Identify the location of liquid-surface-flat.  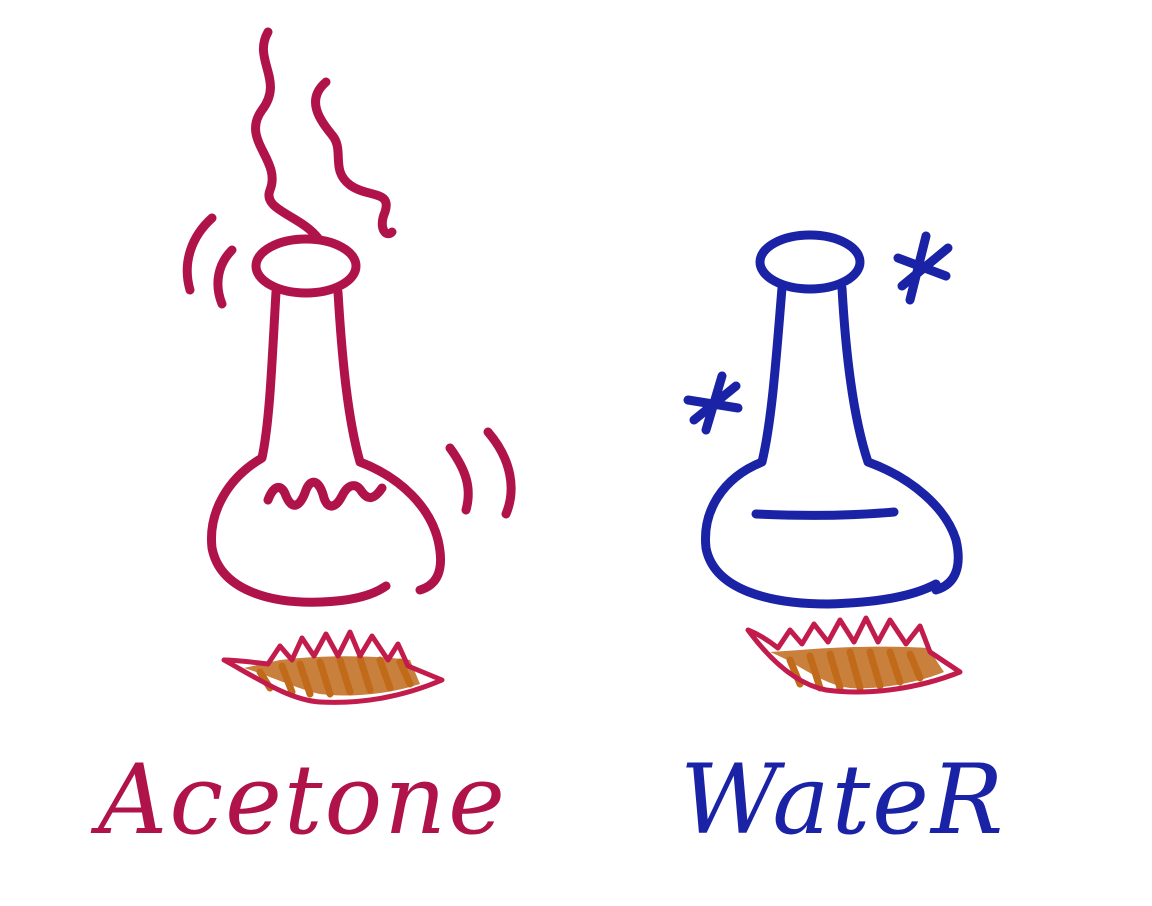
(825, 513).